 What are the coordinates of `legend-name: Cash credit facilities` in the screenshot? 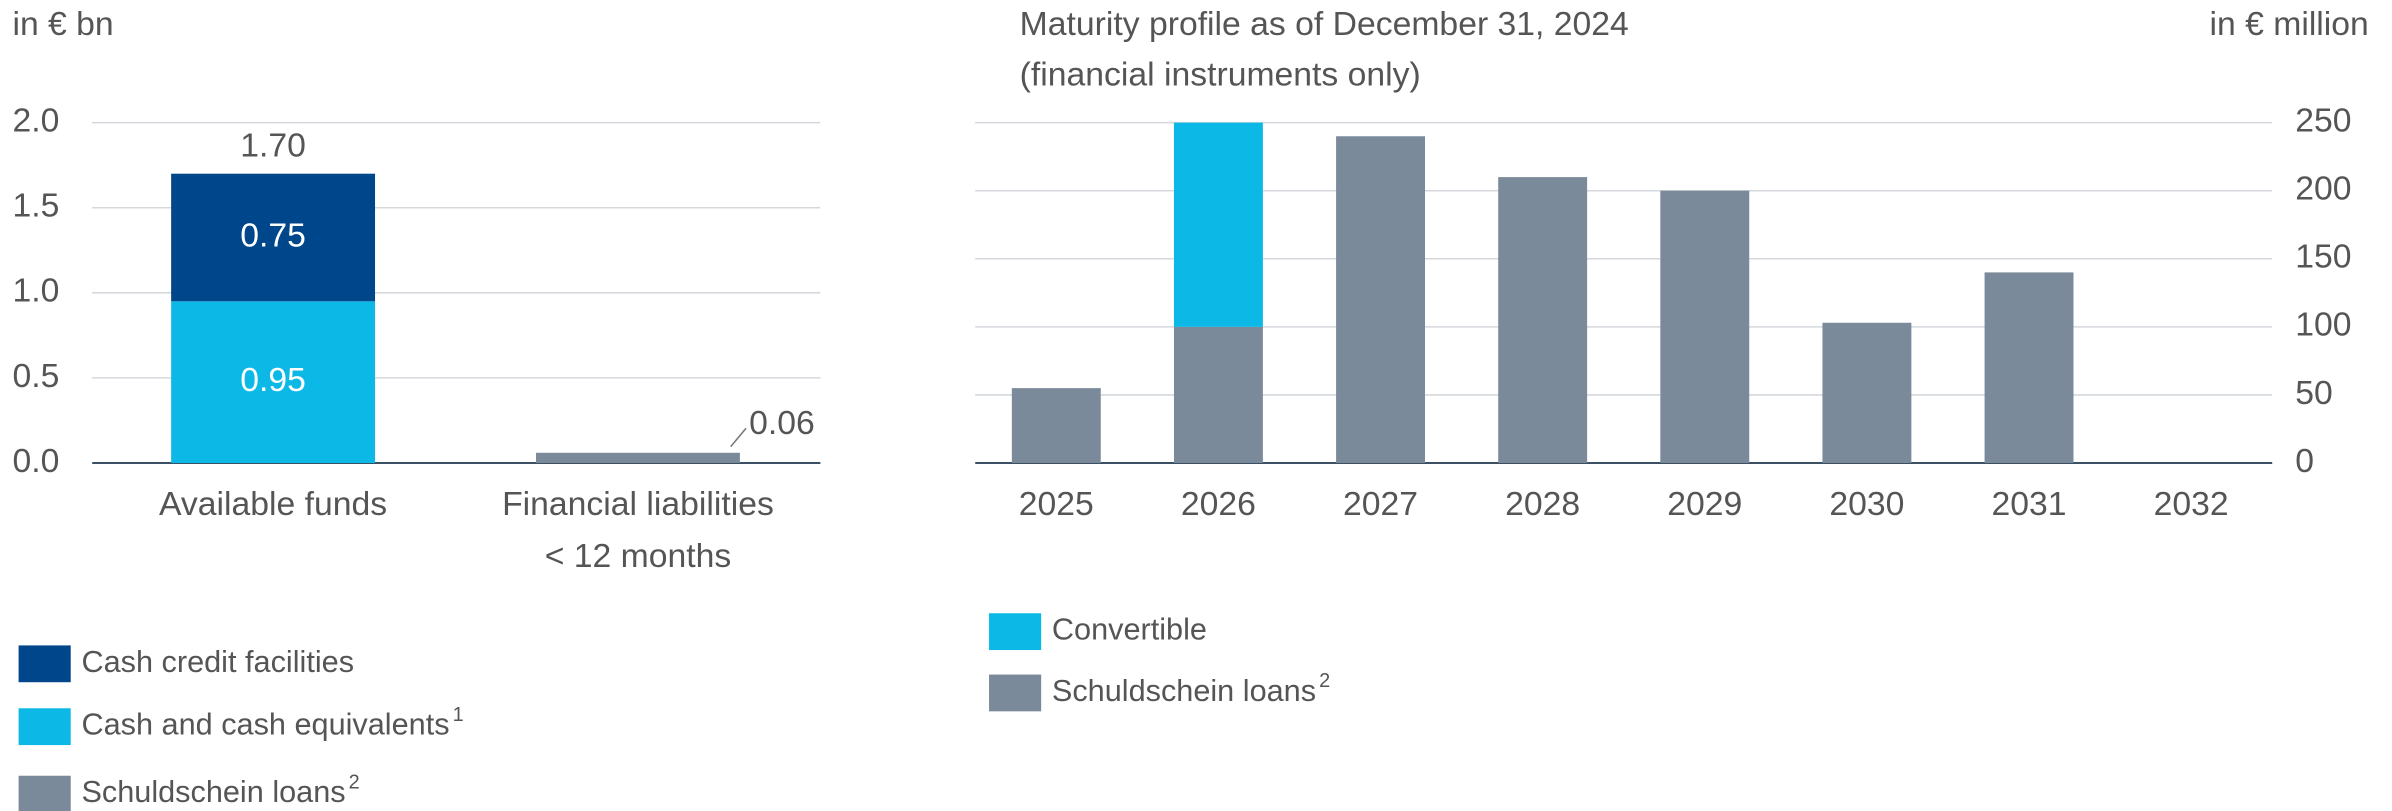 It's located at (217, 662).